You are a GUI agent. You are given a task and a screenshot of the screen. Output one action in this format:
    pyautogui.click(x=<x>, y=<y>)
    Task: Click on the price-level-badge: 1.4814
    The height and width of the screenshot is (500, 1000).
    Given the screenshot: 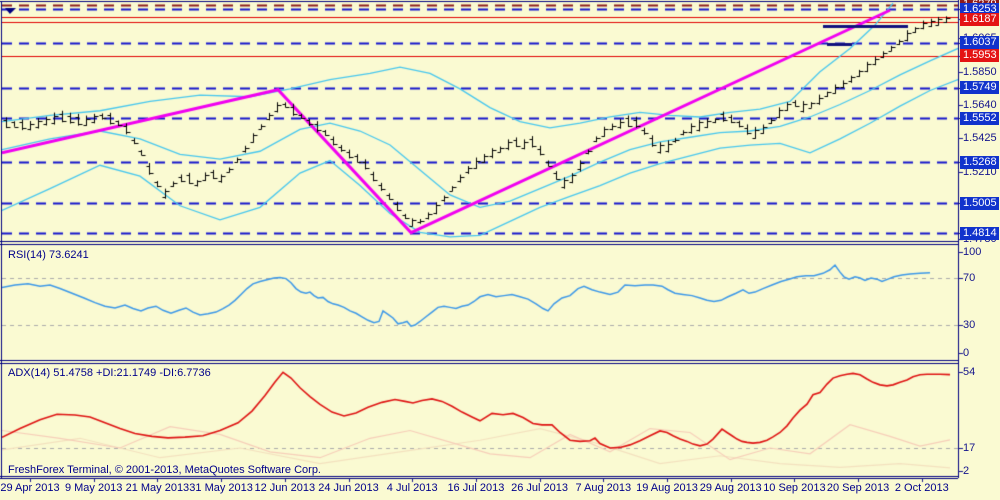 What is the action you would take?
    pyautogui.click(x=979, y=233)
    